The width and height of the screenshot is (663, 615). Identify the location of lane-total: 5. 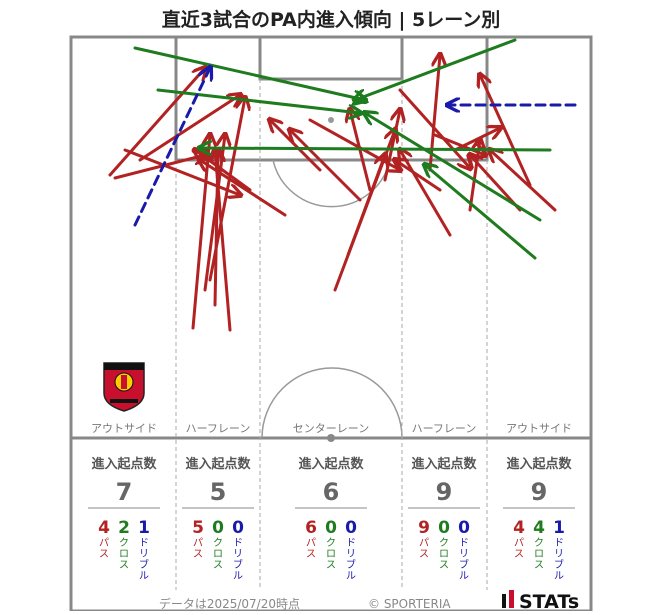
(218, 492).